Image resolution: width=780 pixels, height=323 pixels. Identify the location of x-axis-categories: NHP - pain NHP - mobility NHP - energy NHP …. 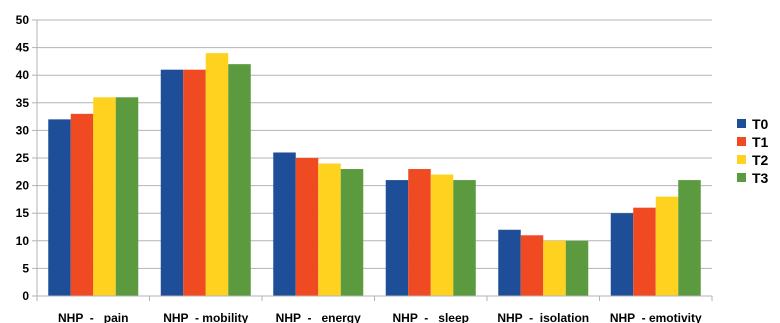
(380, 317).